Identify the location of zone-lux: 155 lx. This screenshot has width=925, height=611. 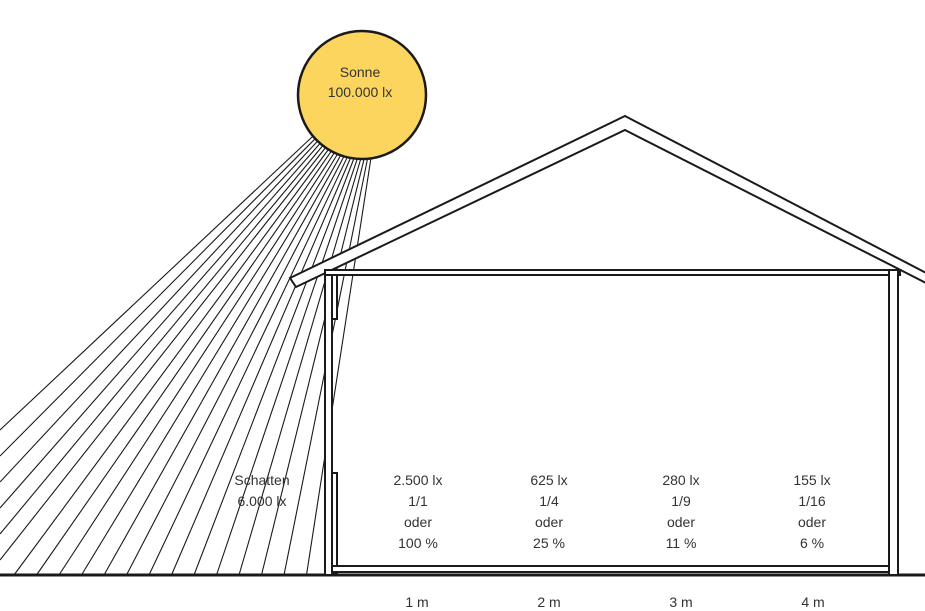
(812, 480).